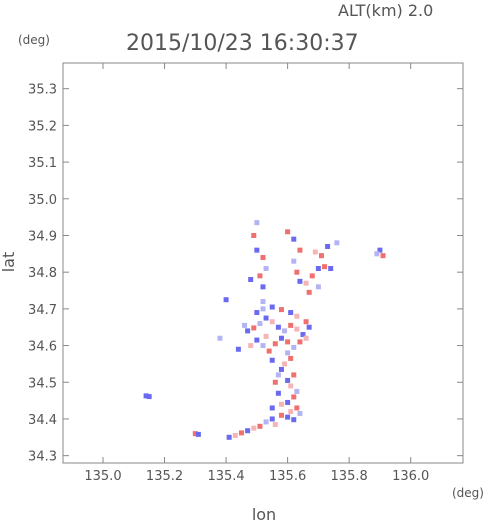 Image resolution: width=491 pixels, height=521 pixels. What do you see at coordinates (349, 476) in the screenshot?
I see `x-tick-label: 135.8` at bounding box center [349, 476].